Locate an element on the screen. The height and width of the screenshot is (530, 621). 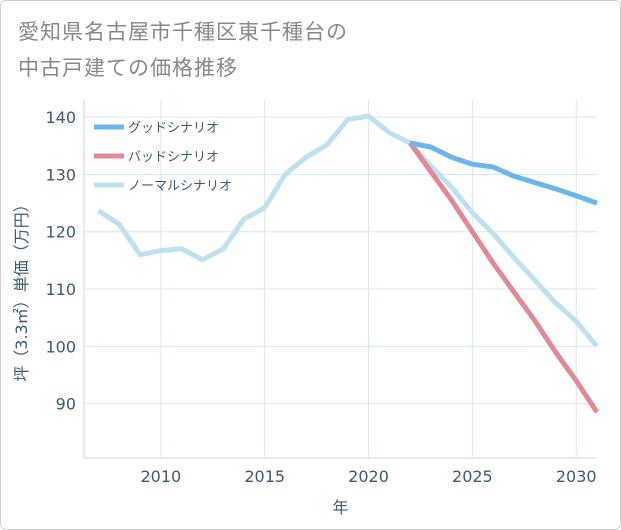
chart-title: 愛知県名古屋市千種区東千種台の 中古戸建ての価格推移 is located at coordinates (183, 50).